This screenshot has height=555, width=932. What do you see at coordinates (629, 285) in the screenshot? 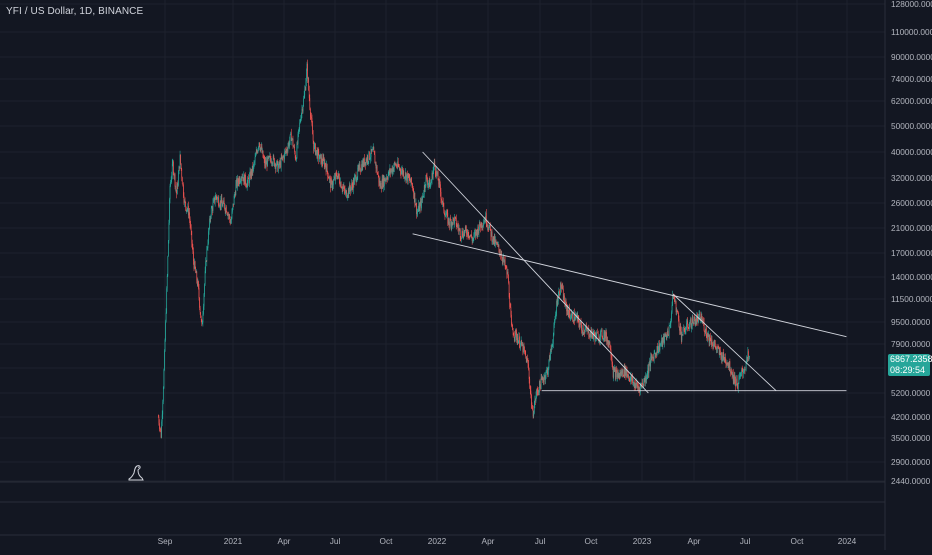
I see `trendline-lower-descending-line` at bounding box center [629, 285].